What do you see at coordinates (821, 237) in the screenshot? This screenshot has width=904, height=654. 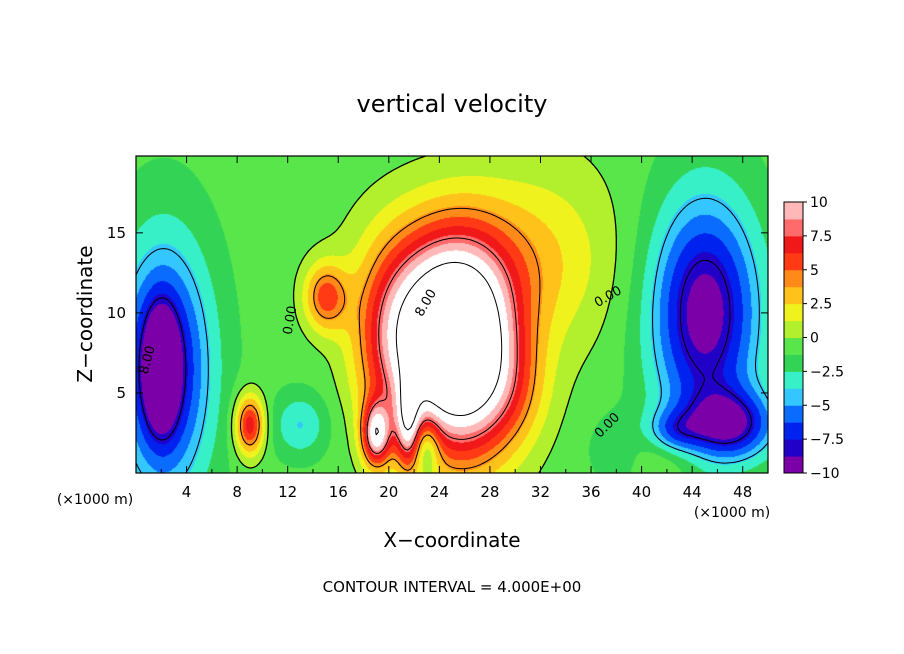 I see `colorbar-tick-label: 7.5` at bounding box center [821, 237].